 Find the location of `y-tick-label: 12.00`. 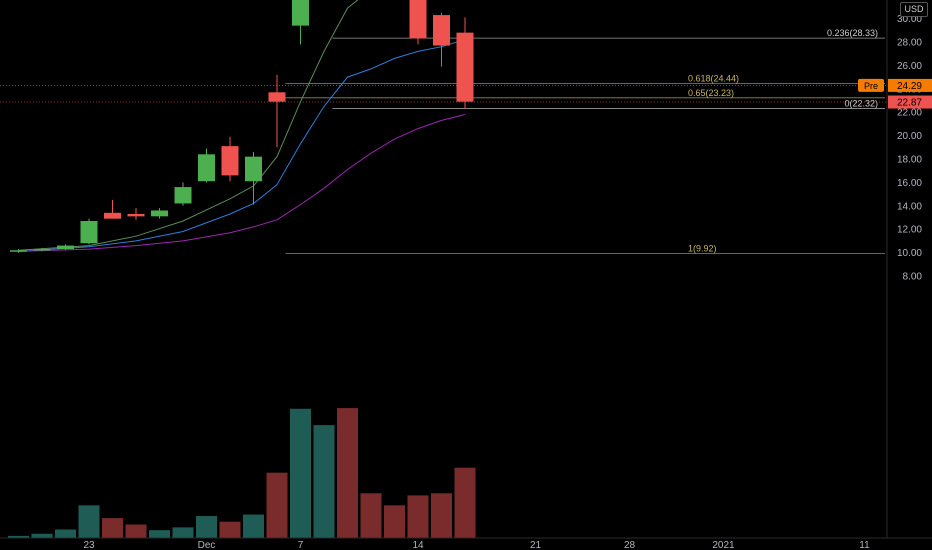

y-tick-label: 12.00 is located at coordinates (909, 230).